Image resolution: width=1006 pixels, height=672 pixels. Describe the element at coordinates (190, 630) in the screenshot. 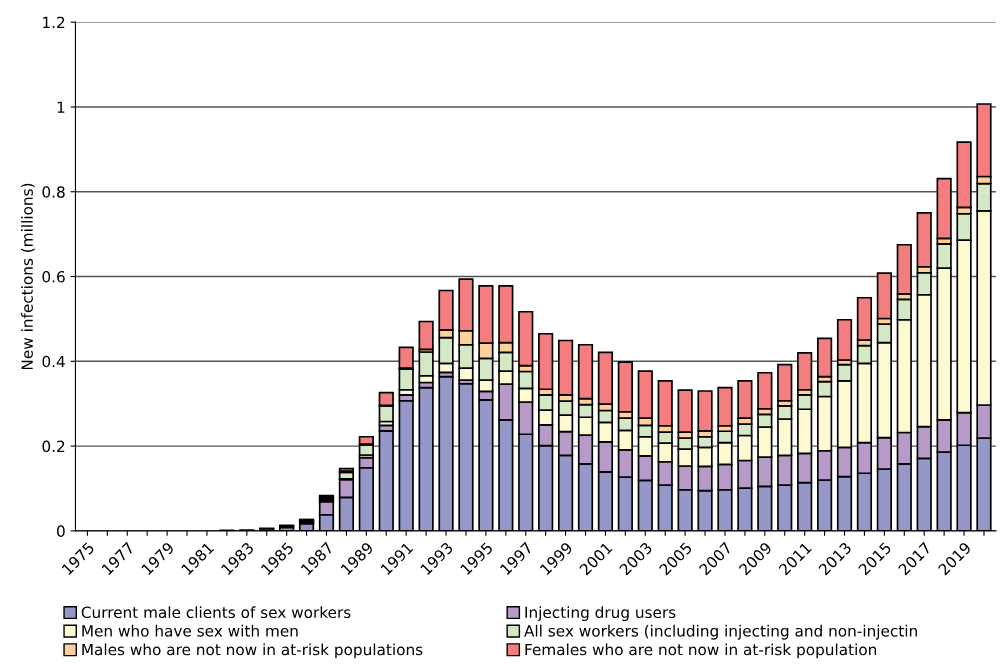

I see `legend-label: Men who have sex with men` at that location.